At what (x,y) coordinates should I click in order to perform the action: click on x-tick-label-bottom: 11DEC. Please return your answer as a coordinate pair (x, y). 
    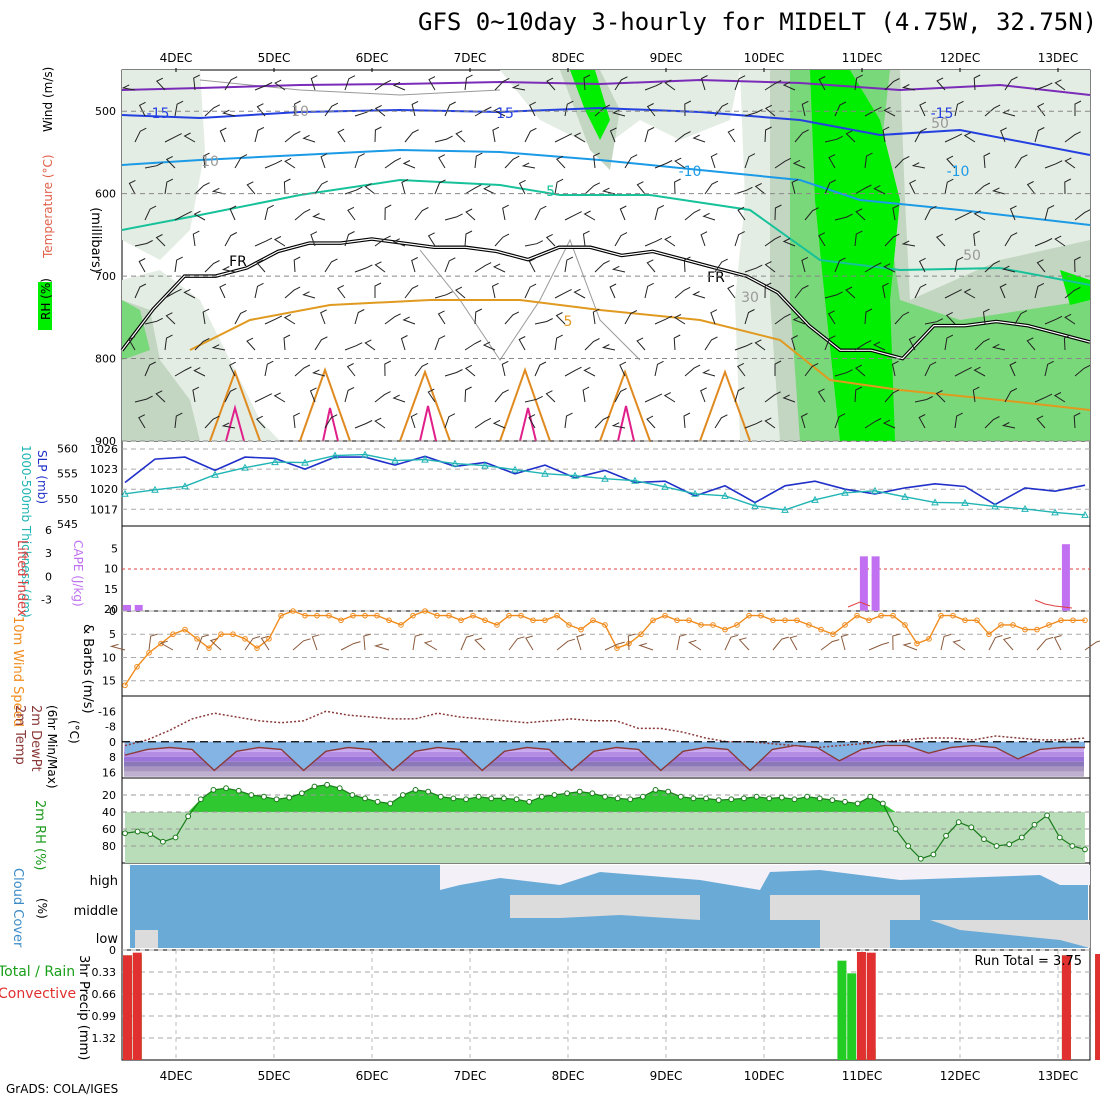
    Looking at the image, I should click on (862, 1076).